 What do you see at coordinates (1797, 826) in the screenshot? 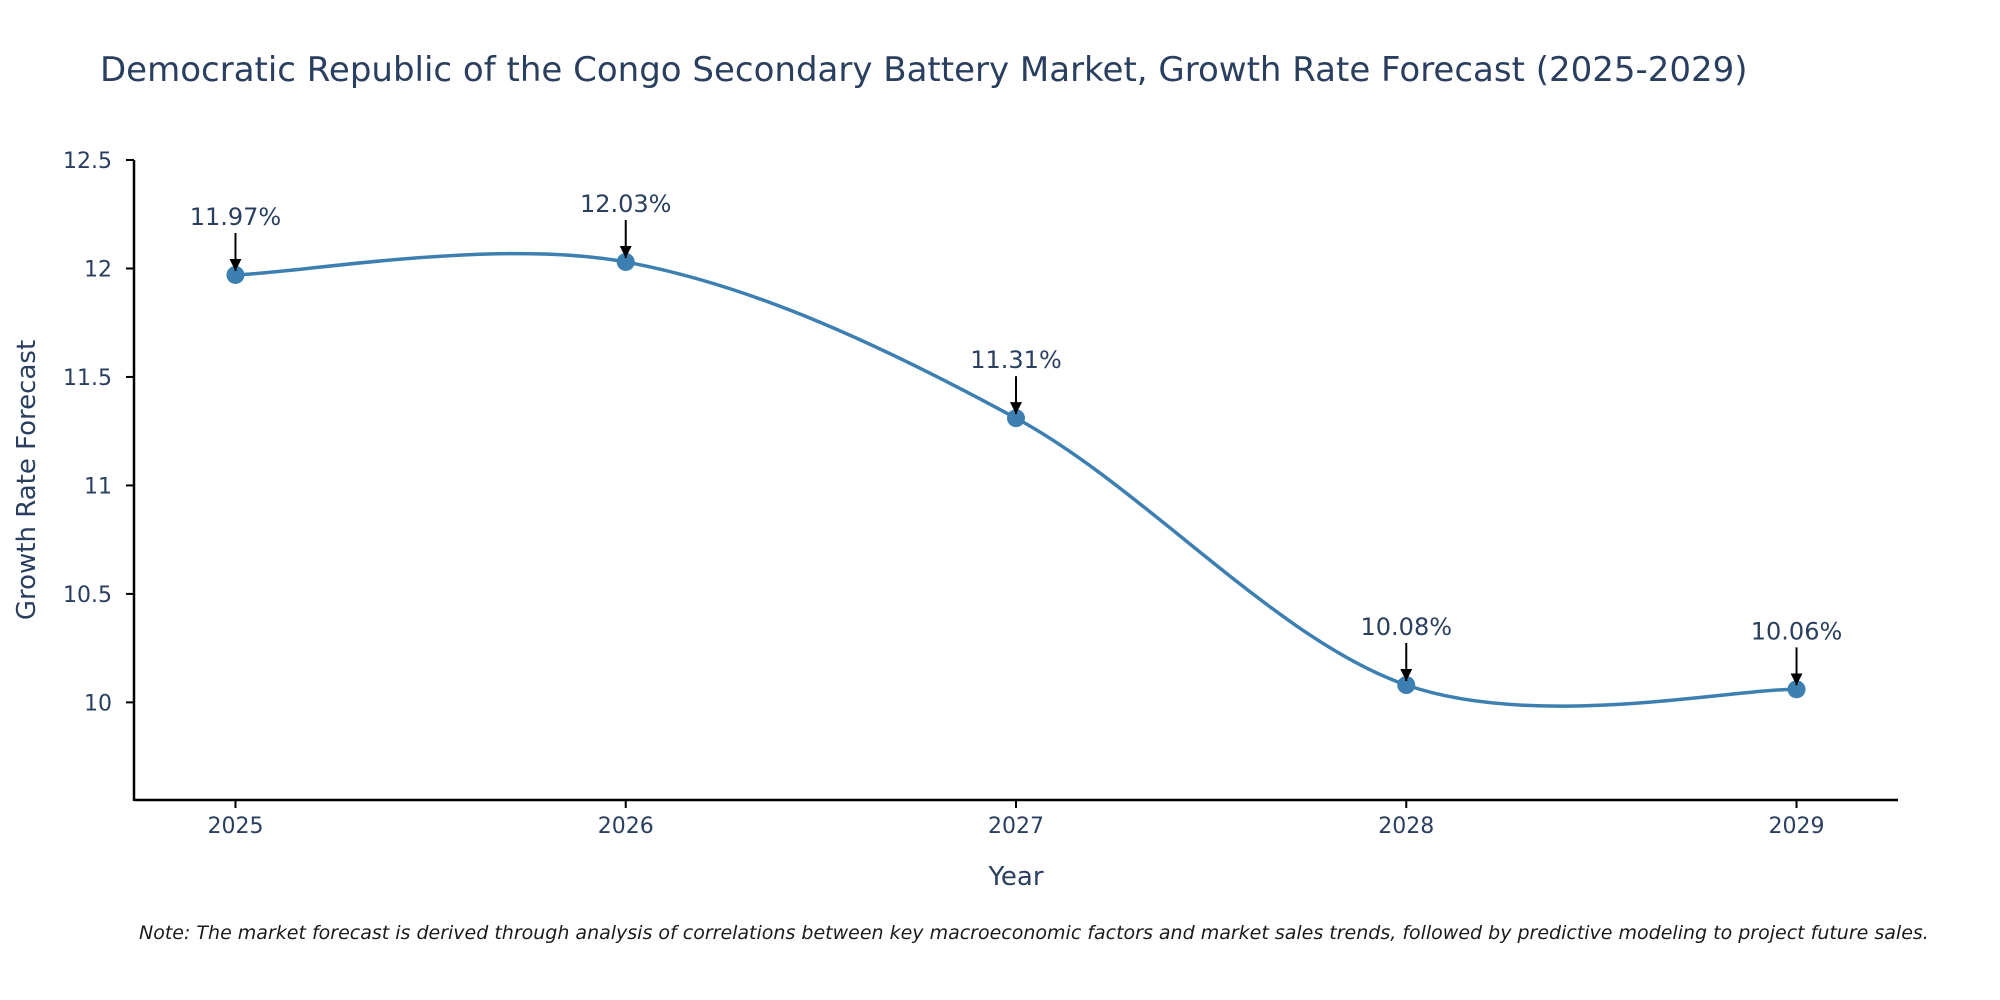
I see `x-tick-label: 2029` at bounding box center [1797, 826].